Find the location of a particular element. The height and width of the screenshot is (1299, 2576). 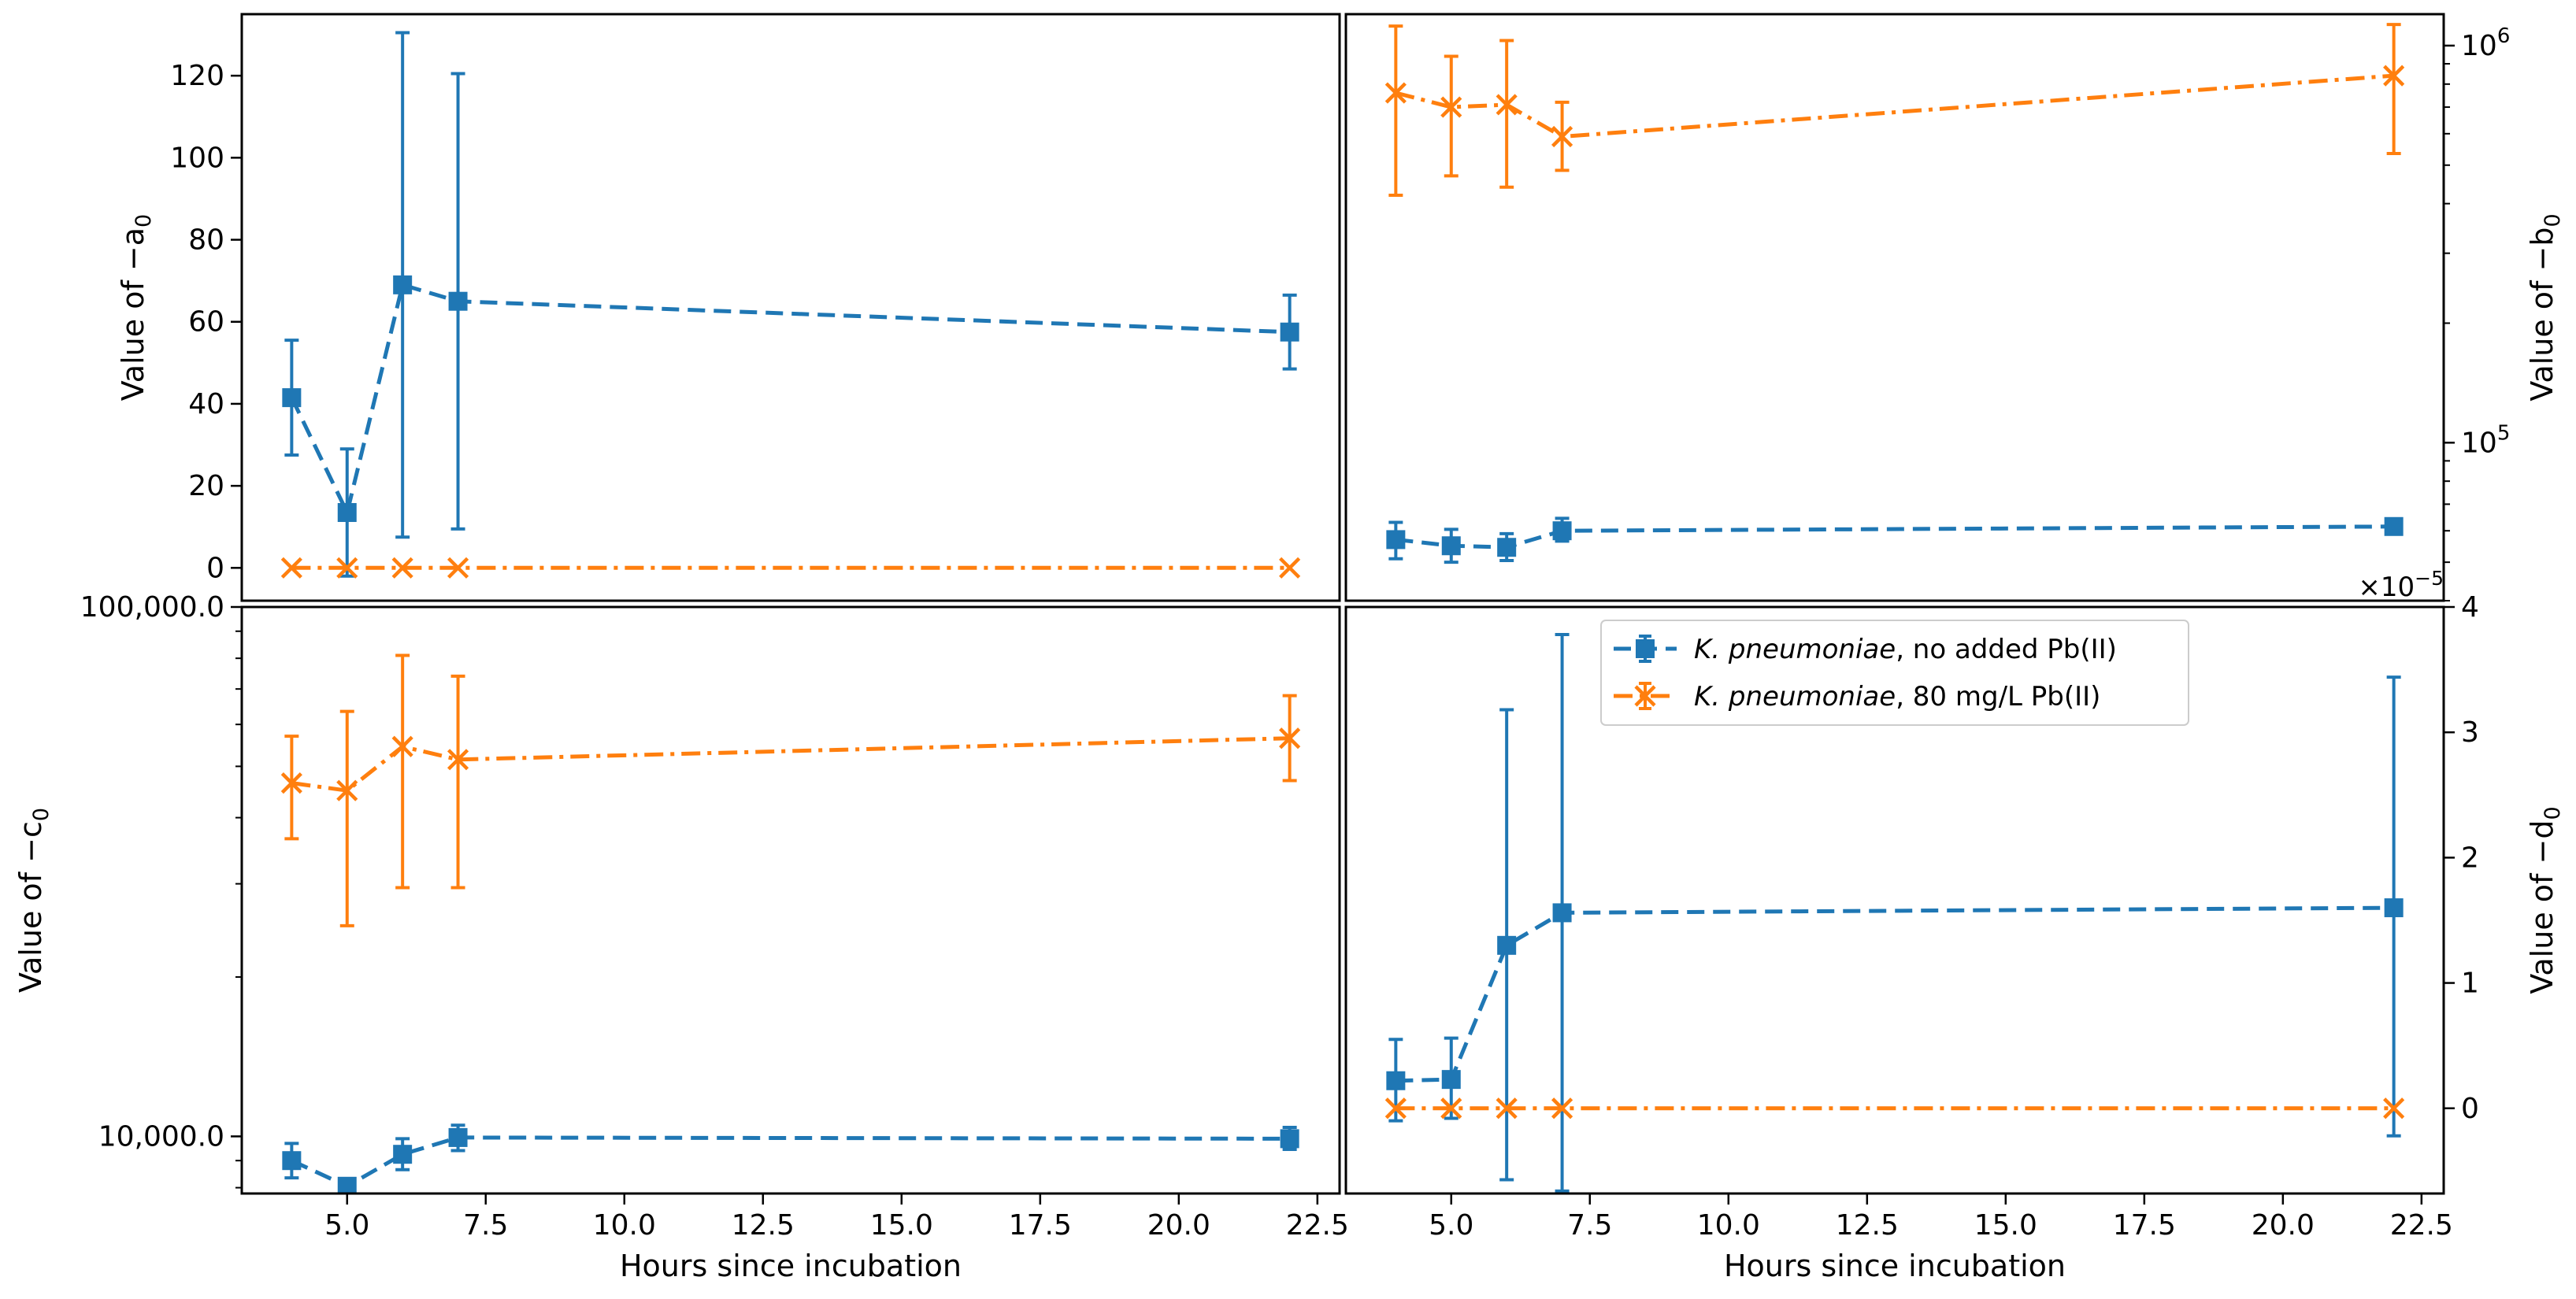

y-axis-label: Value of −a0 is located at coordinates (136, 307).